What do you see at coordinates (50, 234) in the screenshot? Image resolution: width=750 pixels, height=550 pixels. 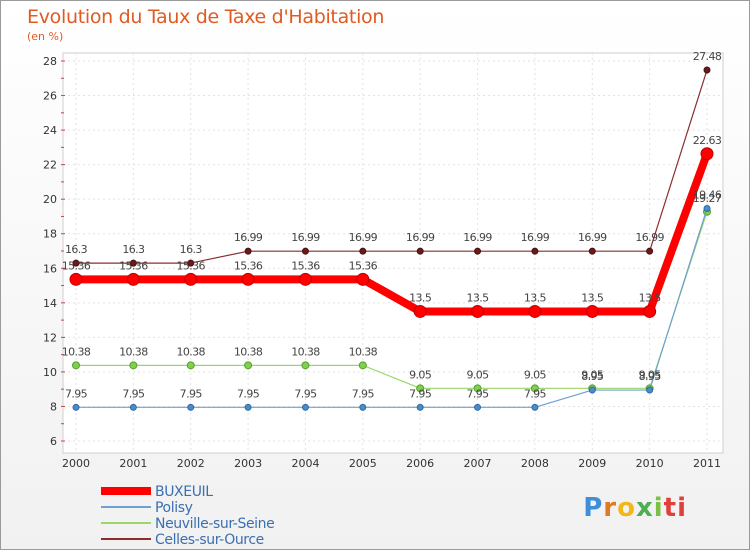 I see `y-tick-label: 18` at bounding box center [50, 234].